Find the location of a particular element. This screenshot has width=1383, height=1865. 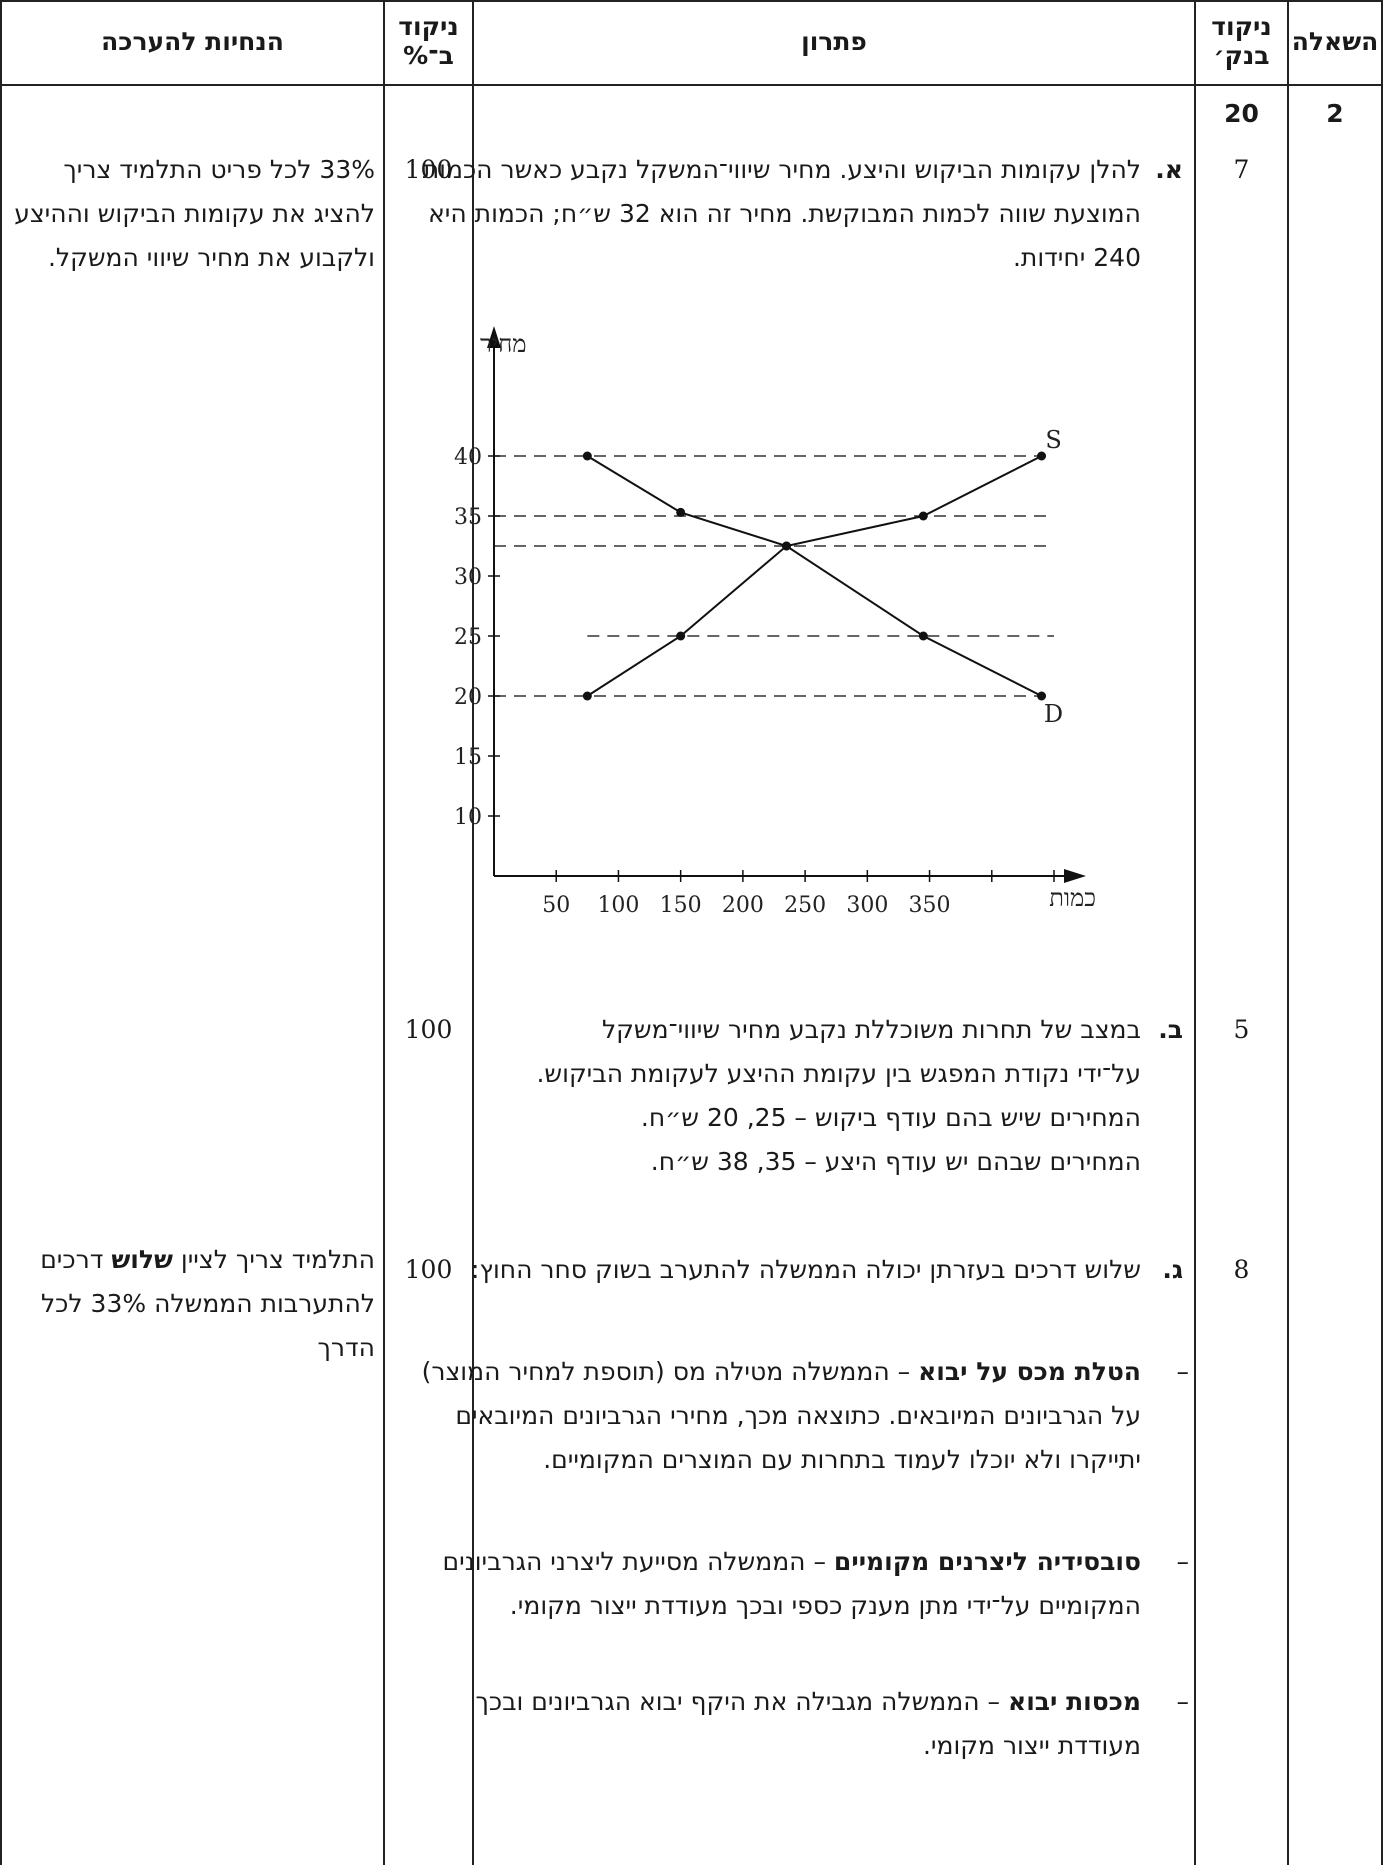

part-c-letter: ג. is located at coordinates (1172, 1269).